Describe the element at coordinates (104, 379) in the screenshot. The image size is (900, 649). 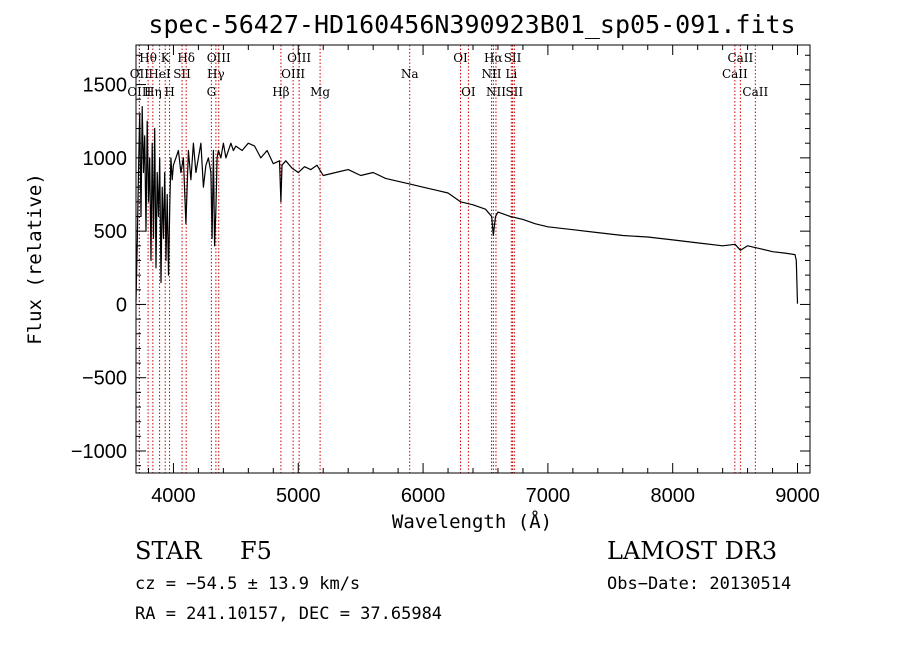
I see `y-tick-label: −500` at that location.